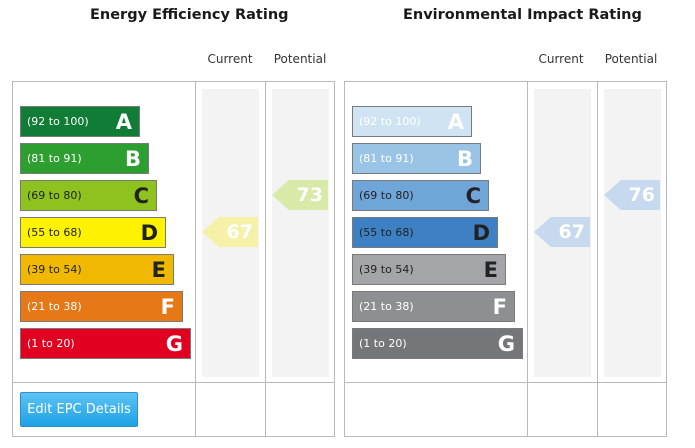 The image size is (695, 448). What do you see at coordinates (300, 59) in the screenshot?
I see `energy-potential-header: Potential` at bounding box center [300, 59].